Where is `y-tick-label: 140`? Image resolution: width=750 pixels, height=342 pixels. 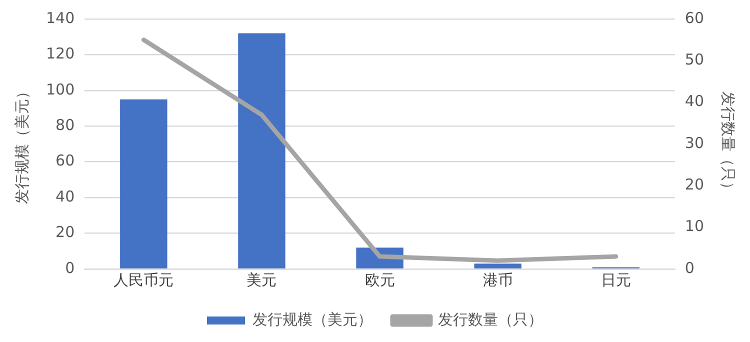
y-tick-label: 140 is located at coordinates (60, 17).